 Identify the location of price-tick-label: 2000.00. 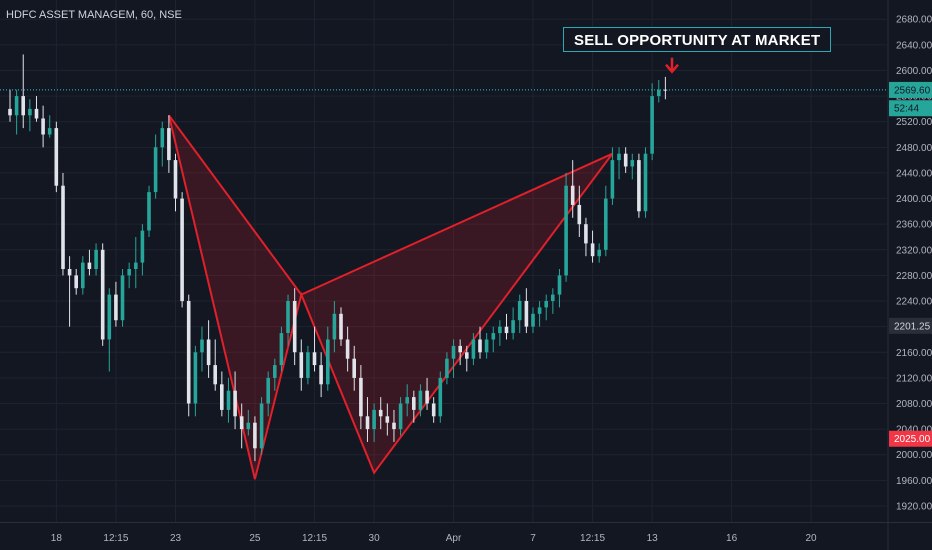
(914, 455).